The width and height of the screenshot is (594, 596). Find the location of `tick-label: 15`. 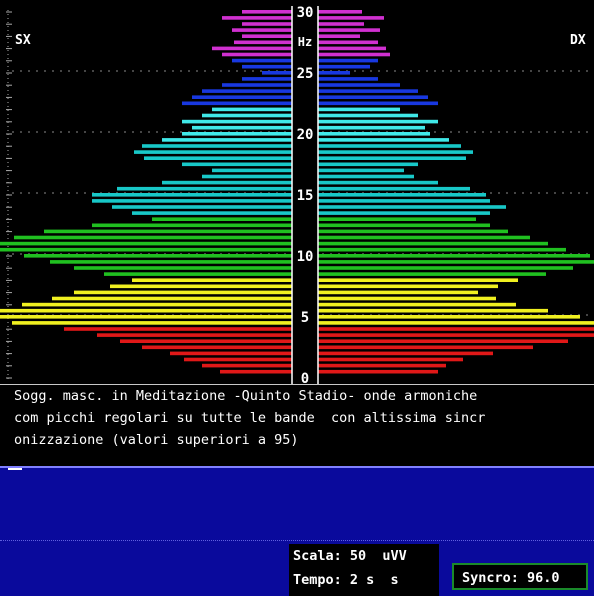

tick-label: 15 is located at coordinates (305, 196).